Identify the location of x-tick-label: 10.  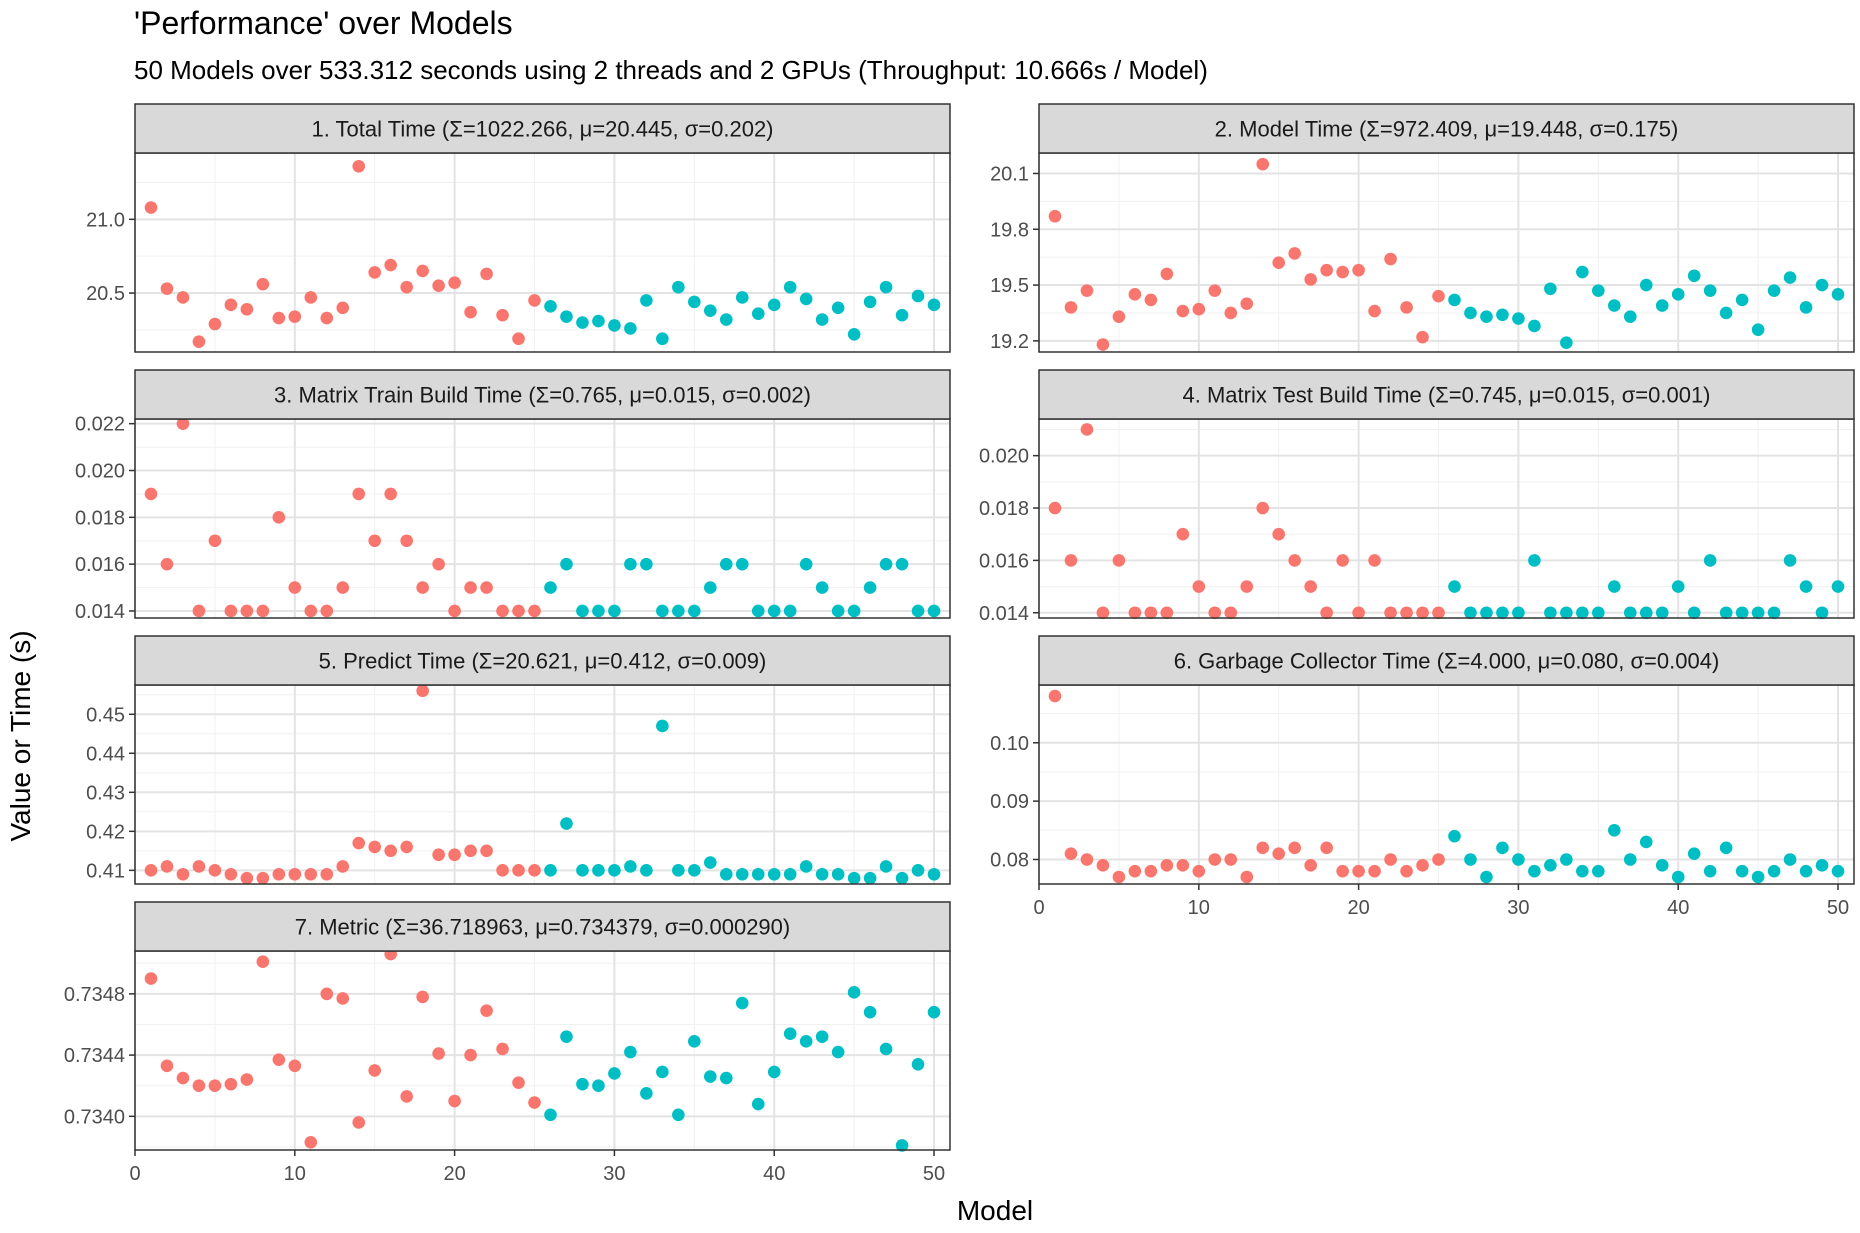
(295, 1174).